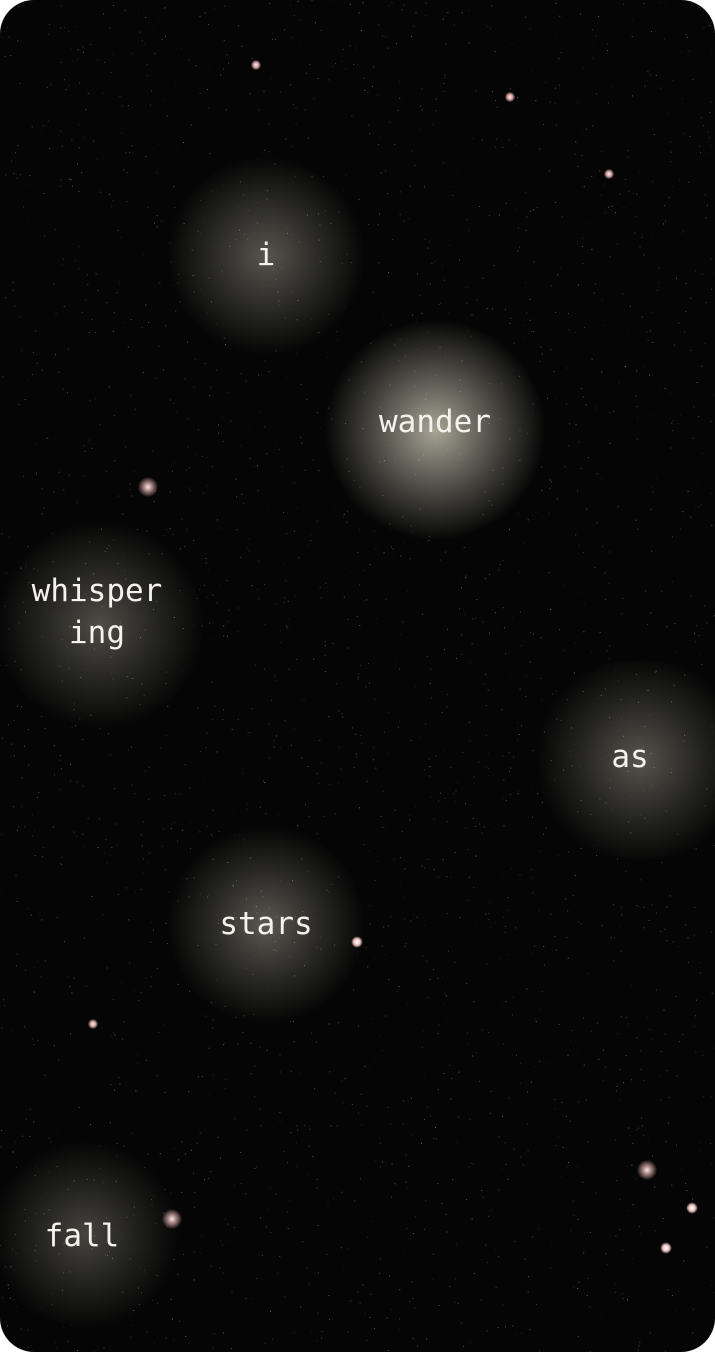  Describe the element at coordinates (265, 924) in the screenshot. I see `word-stars: stars` at that location.